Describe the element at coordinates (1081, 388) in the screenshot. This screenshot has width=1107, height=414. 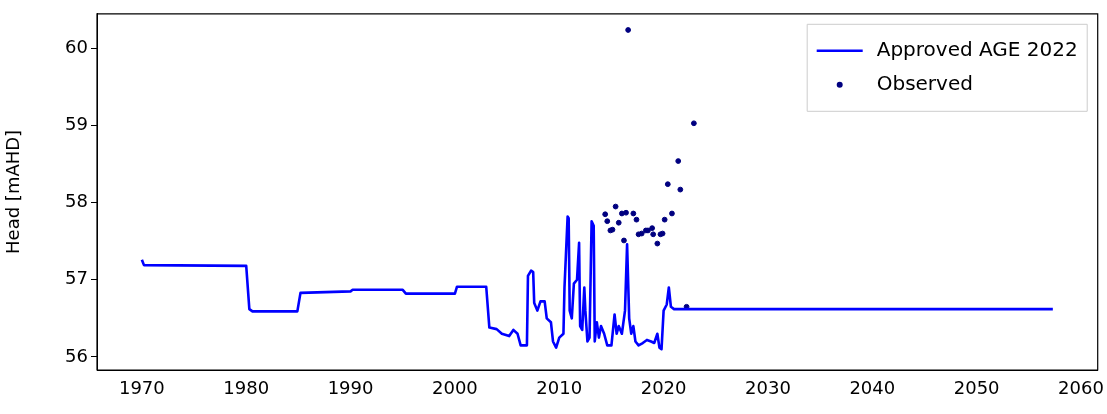
I see `x-tick-label: 2060` at that location.